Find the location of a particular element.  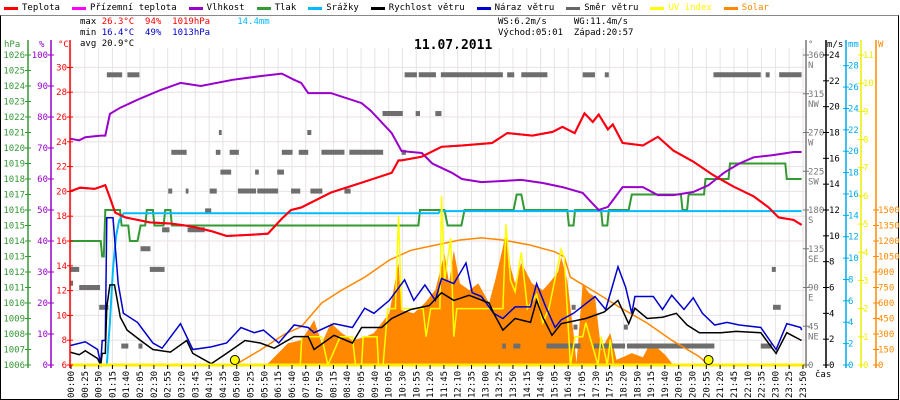

x-tick-label: 13:50 is located at coordinates (514, 384).